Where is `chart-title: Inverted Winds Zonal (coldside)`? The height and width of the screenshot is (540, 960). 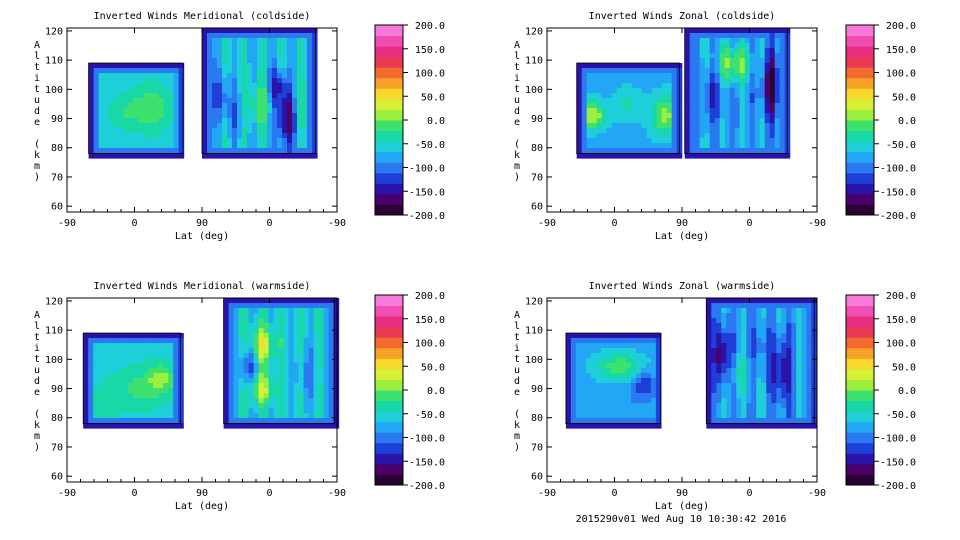 chart-title: Inverted Winds Zonal (coldside) is located at coordinates (682, 16).